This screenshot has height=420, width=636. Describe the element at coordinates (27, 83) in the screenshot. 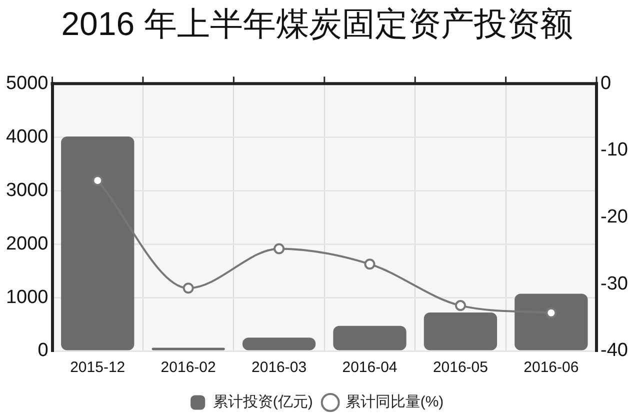

I see `y-tick-label: 5000` at that location.